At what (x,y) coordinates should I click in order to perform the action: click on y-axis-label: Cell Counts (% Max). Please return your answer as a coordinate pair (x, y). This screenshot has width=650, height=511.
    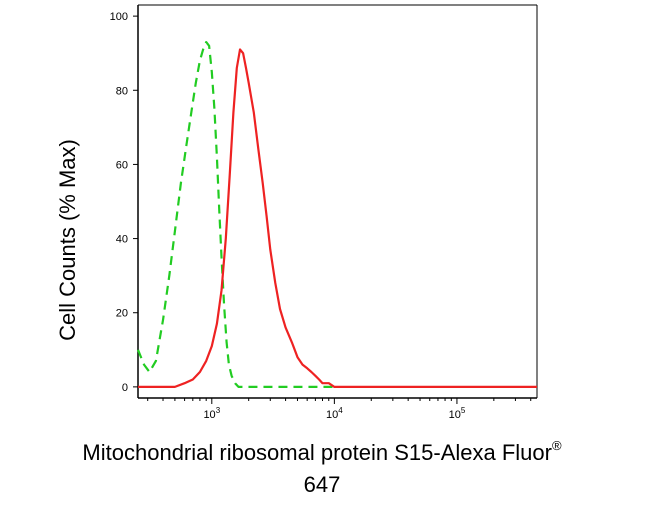
    Looking at the image, I should click on (67, 240).